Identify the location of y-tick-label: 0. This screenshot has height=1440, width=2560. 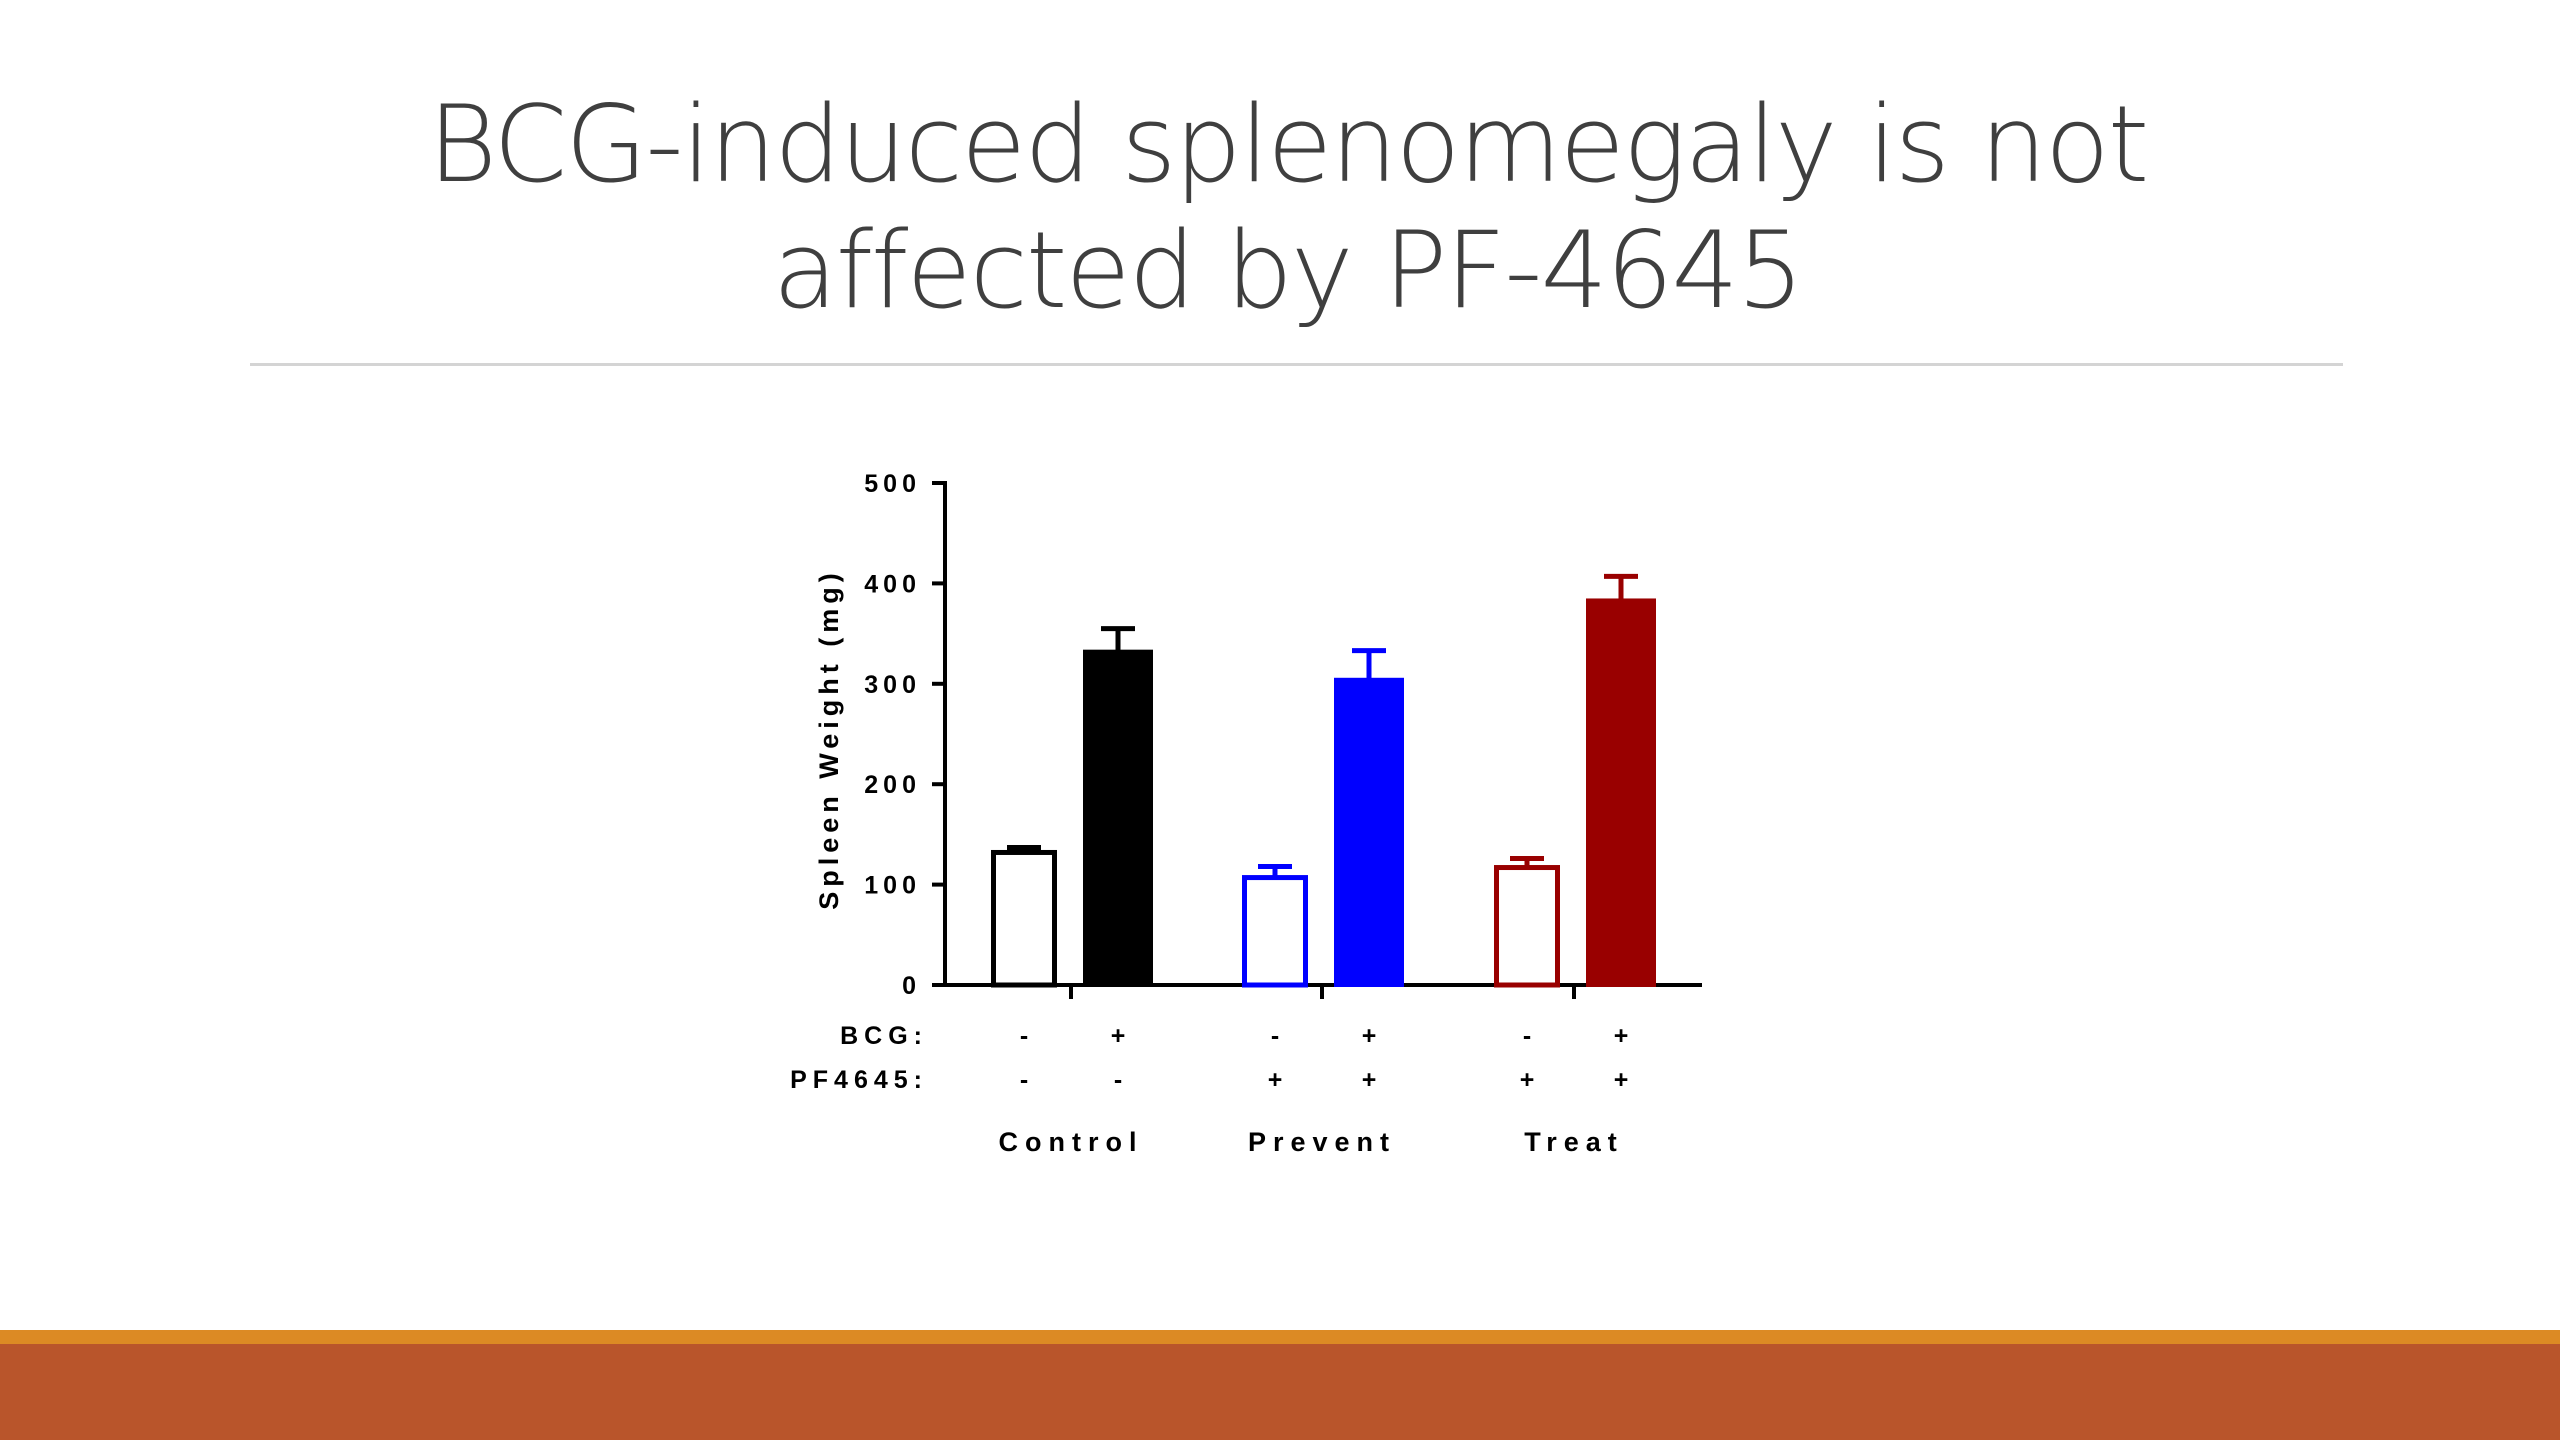
(911, 986).